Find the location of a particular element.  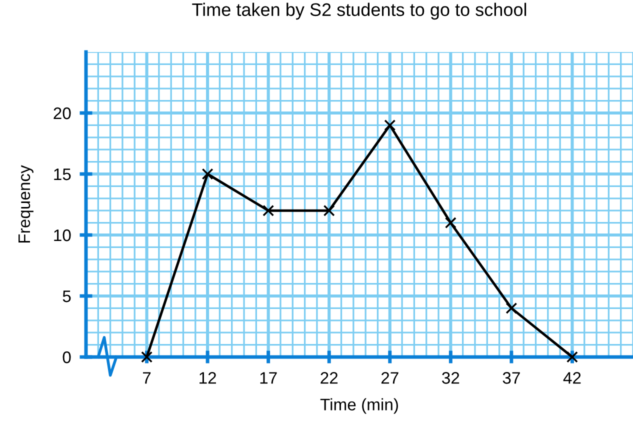

x-tick-label: 22 is located at coordinates (329, 378).